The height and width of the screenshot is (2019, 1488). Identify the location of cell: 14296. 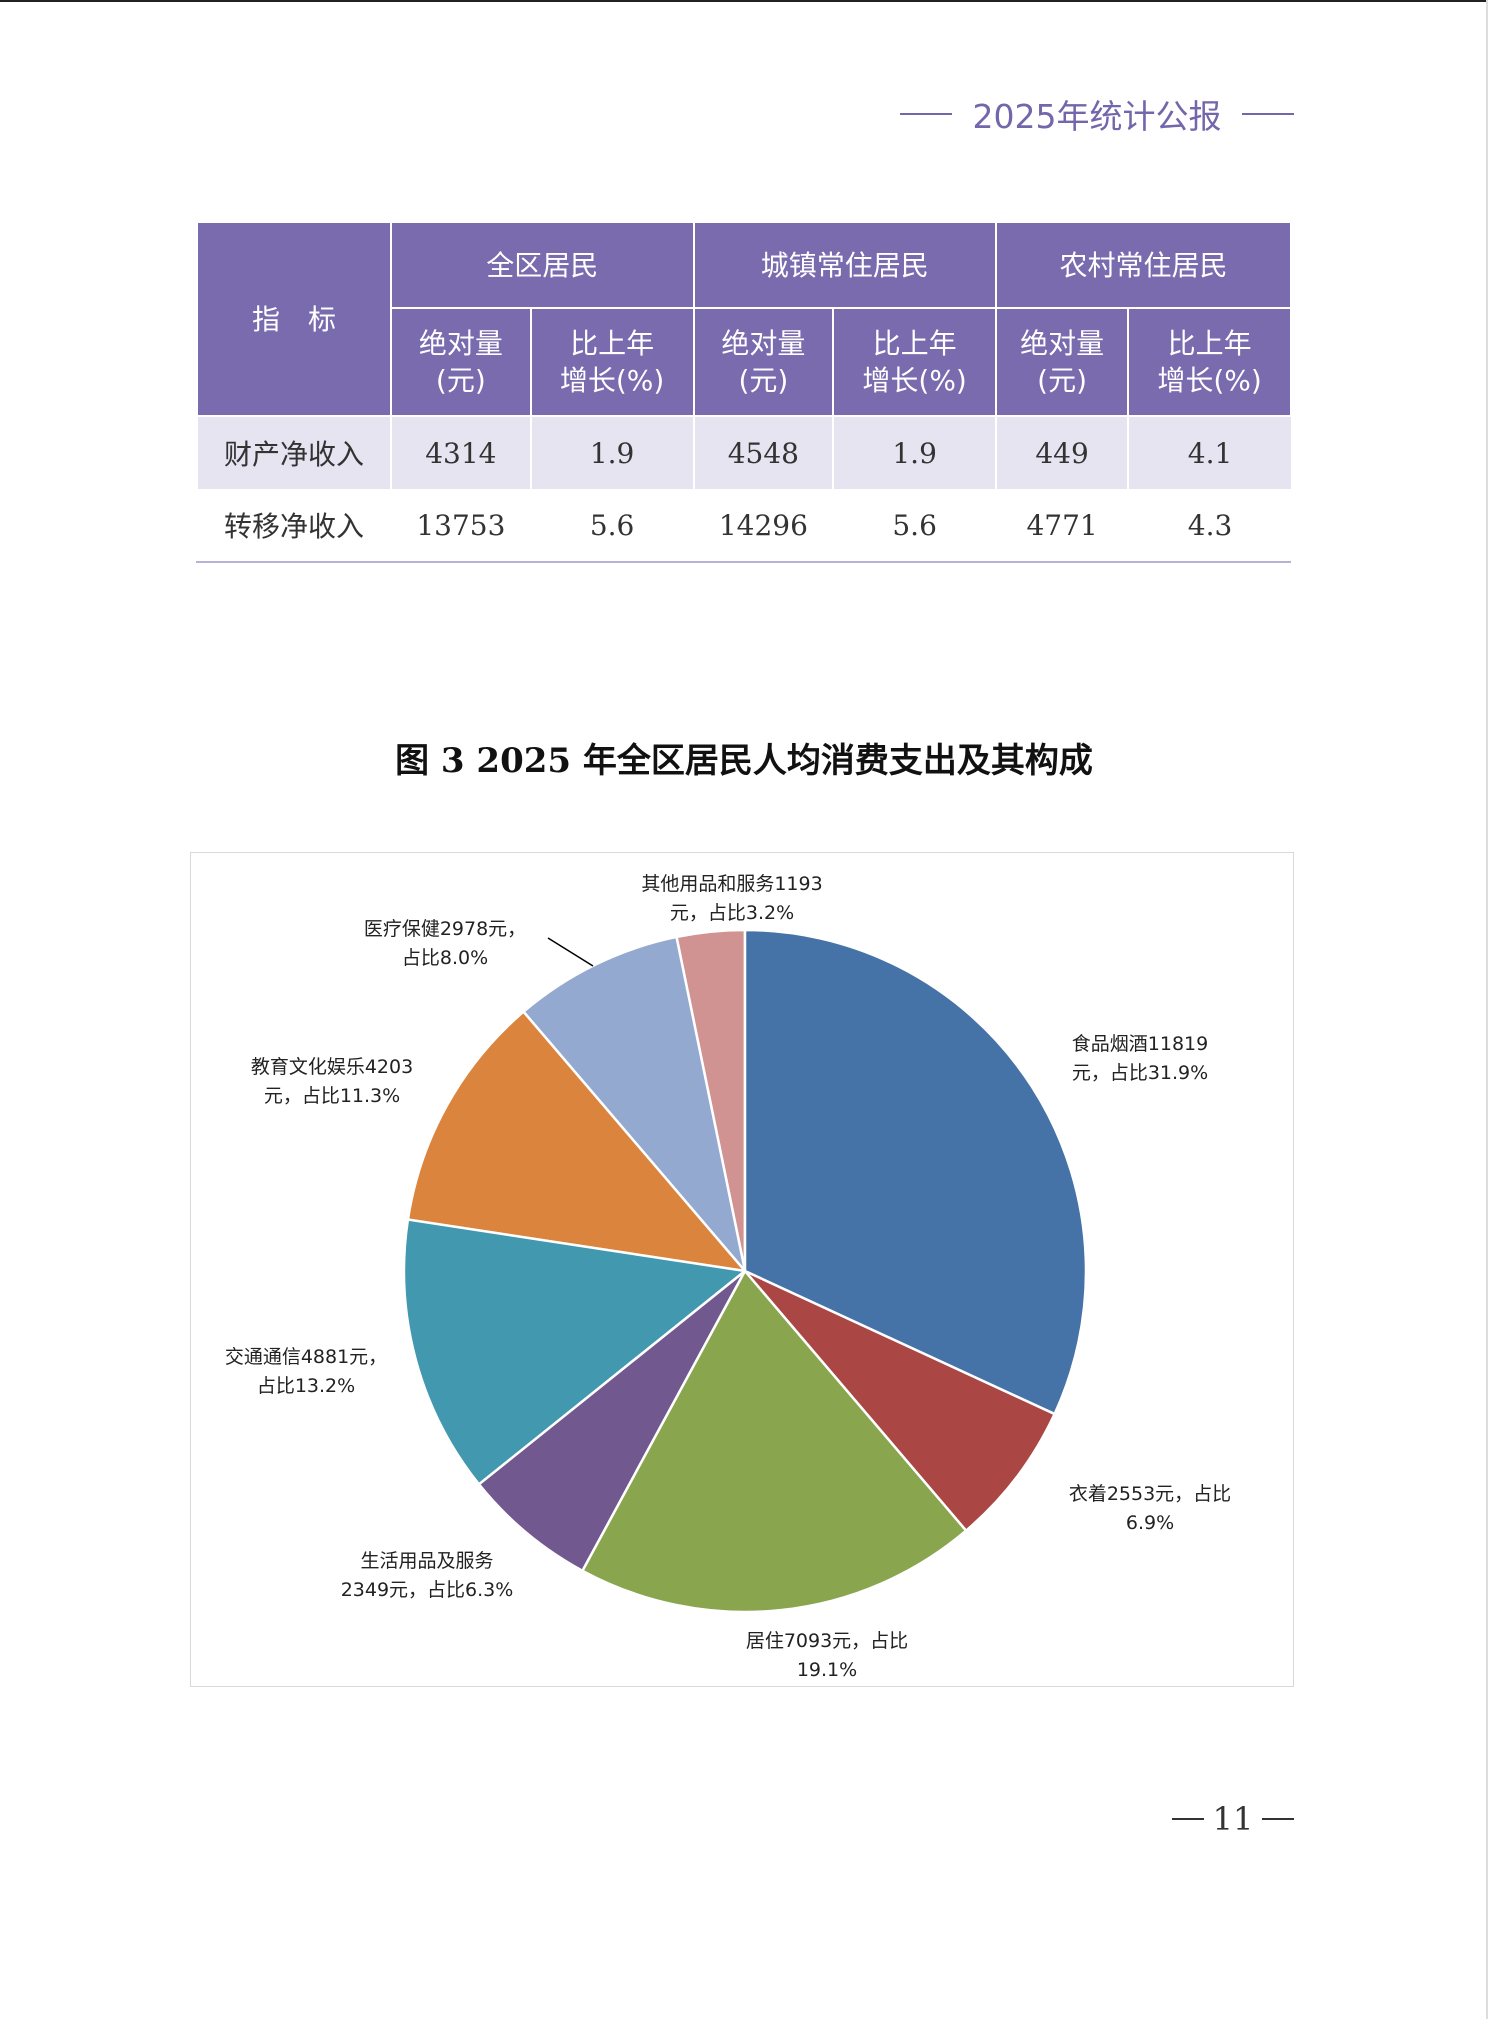
(763, 526).